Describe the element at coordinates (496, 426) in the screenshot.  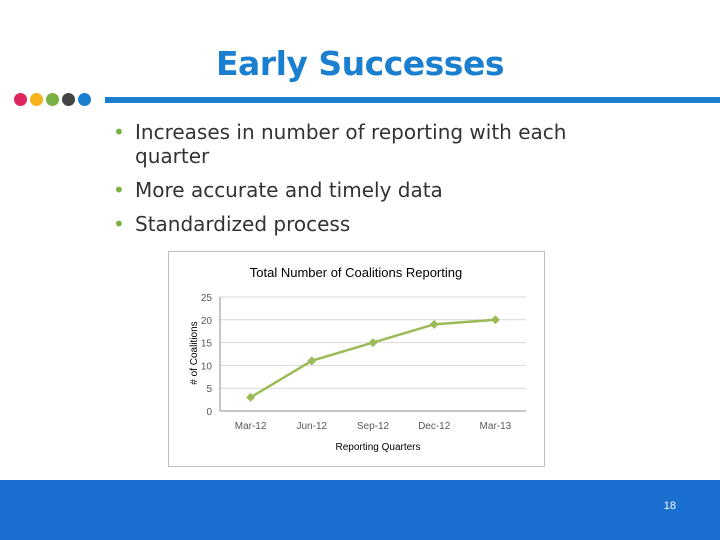
I see `x-tick-label: Mar-13` at that location.